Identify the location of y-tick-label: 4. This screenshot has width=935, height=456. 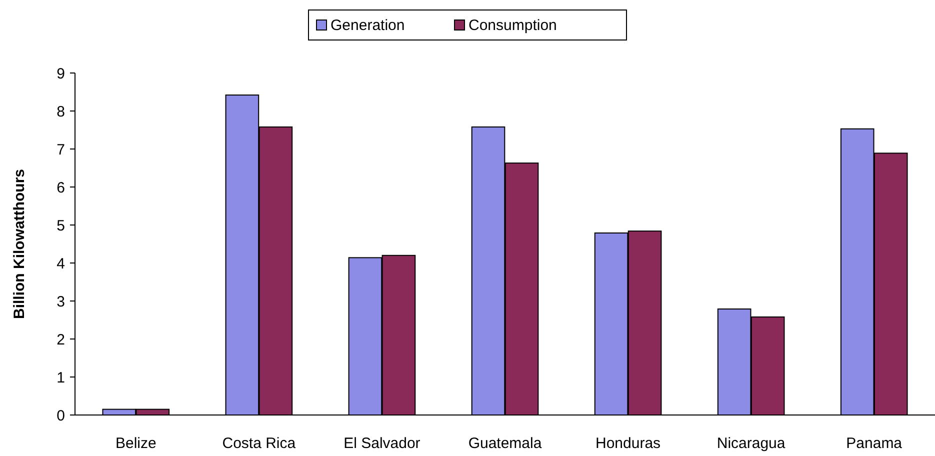
(60, 263).